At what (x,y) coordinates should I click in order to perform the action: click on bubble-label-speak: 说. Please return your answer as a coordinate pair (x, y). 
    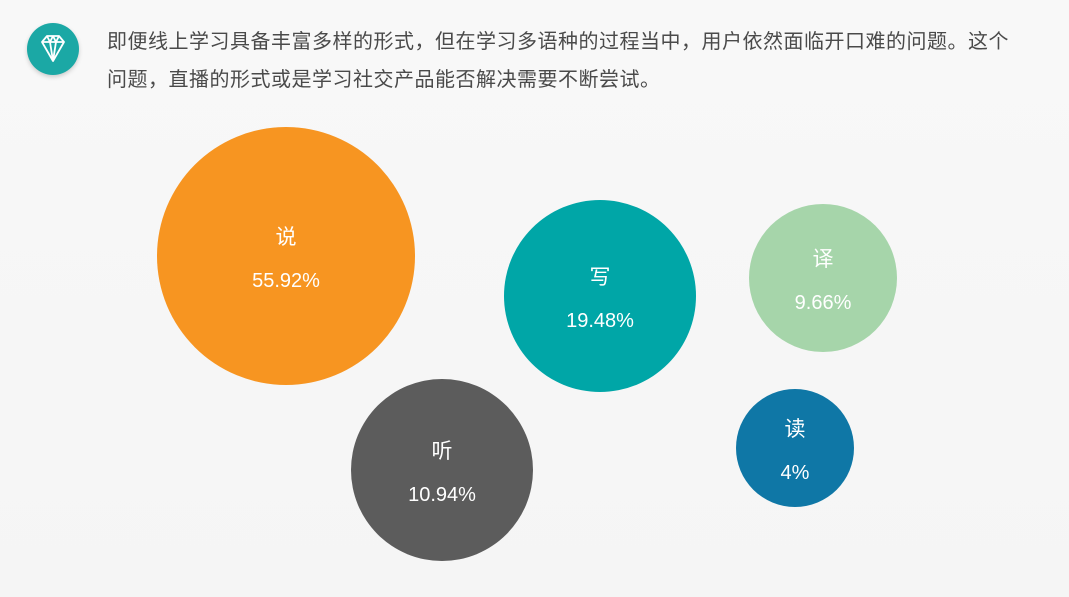
    Looking at the image, I should click on (286, 237).